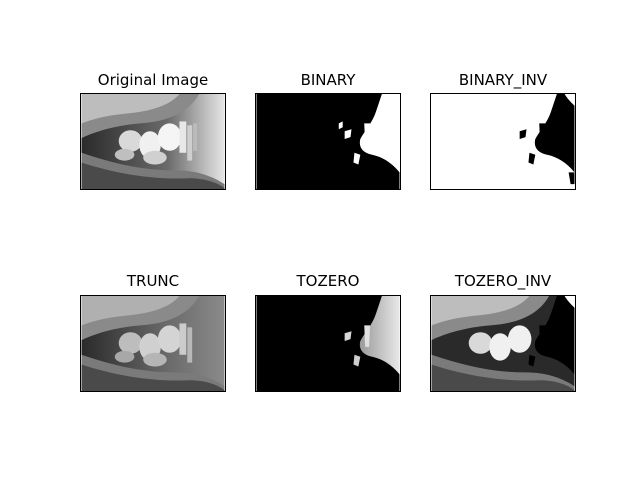 This screenshot has height=480, width=640. I want to click on panel-trunc, so click(153, 343).